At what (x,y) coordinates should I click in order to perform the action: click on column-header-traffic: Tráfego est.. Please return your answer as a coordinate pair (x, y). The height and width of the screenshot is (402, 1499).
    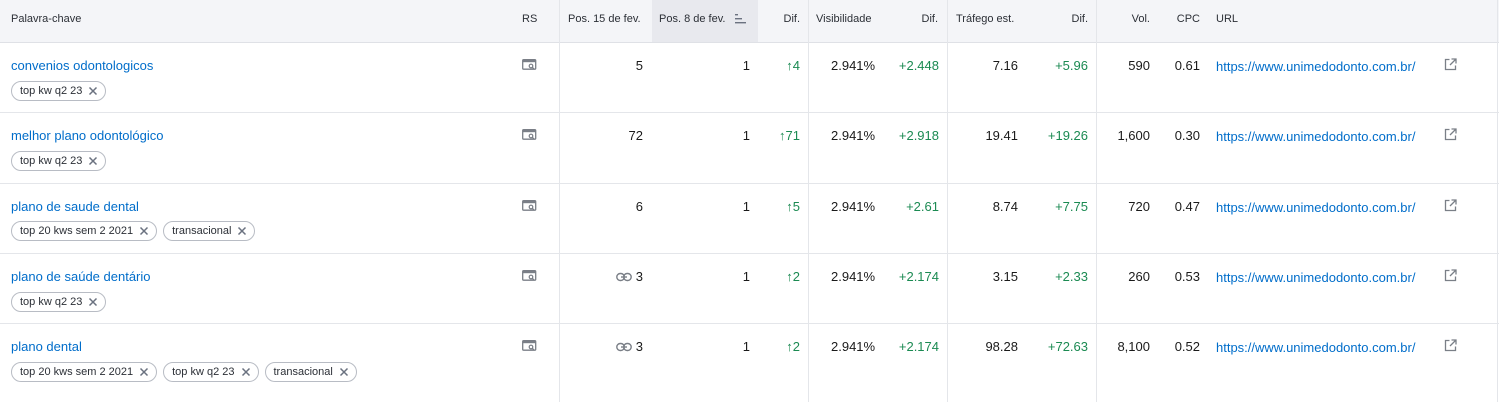
    Looking at the image, I should click on (985, 19).